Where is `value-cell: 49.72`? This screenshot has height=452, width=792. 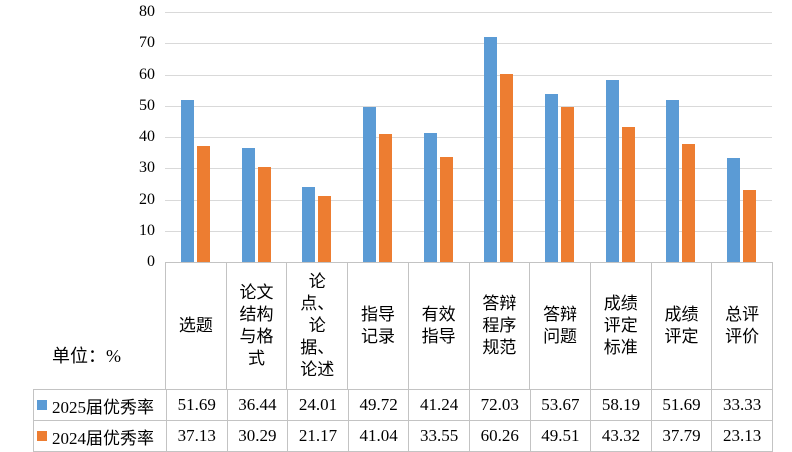
value-cell: 49.72 is located at coordinates (378, 405).